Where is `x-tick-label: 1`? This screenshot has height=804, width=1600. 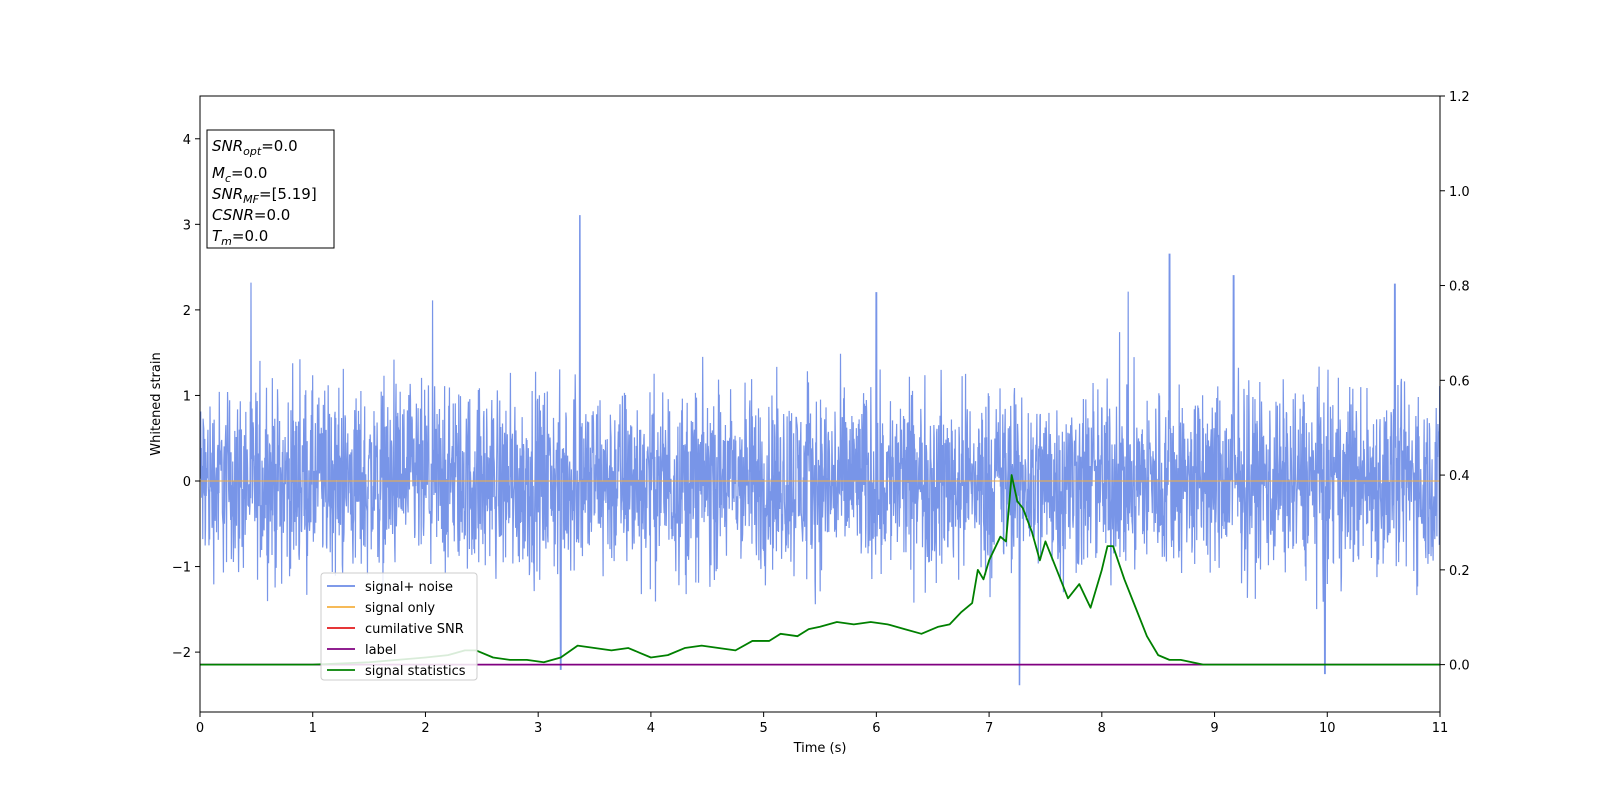 x-tick-label: 1 is located at coordinates (313, 728).